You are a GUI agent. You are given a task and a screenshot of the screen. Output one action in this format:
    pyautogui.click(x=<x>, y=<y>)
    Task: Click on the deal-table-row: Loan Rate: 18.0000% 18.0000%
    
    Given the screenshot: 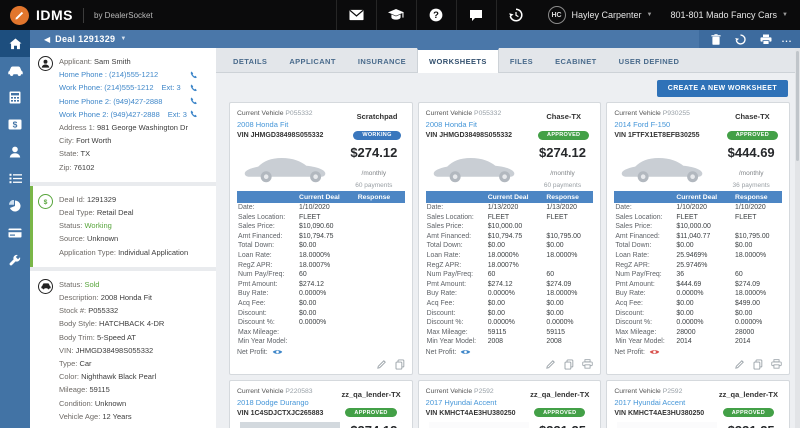 What is the action you would take?
    pyautogui.click(x=510, y=256)
    